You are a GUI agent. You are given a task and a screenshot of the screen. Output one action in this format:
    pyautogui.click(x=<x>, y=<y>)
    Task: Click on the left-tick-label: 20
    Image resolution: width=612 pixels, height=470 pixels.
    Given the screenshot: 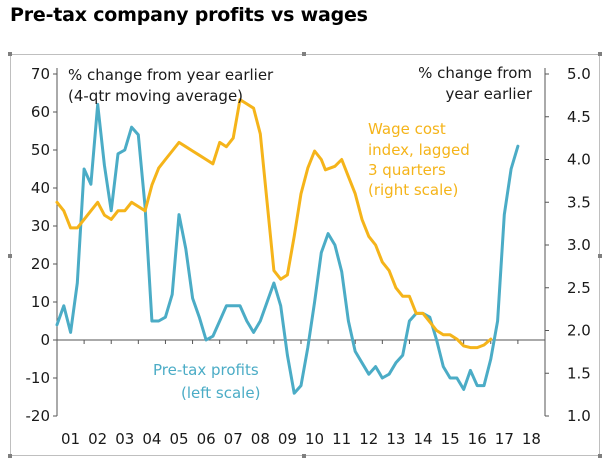 What is the action you would take?
    pyautogui.click(x=40, y=264)
    